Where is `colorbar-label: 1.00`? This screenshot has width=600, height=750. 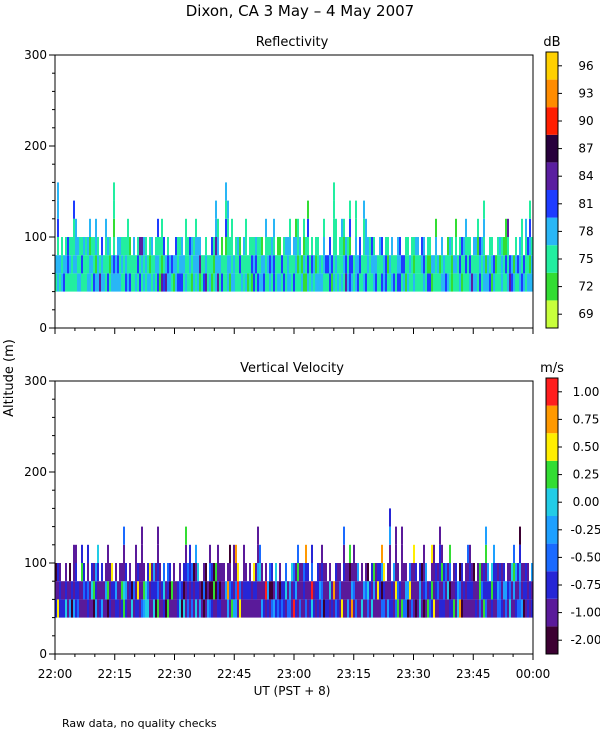
colorbar-label: 1.00 is located at coordinates (586, 392).